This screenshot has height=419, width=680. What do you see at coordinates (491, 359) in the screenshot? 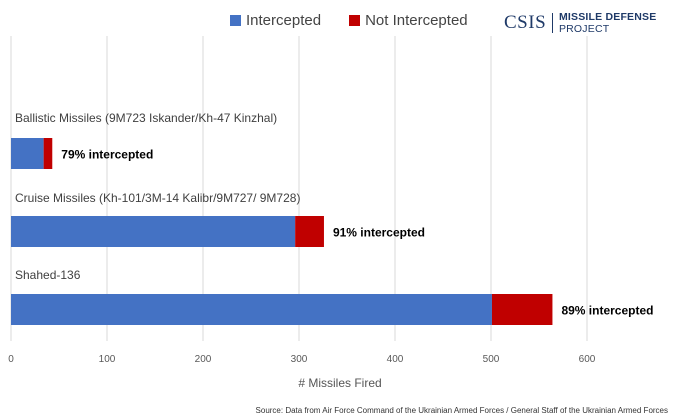
I see `x-tick-label: 500` at bounding box center [491, 359].